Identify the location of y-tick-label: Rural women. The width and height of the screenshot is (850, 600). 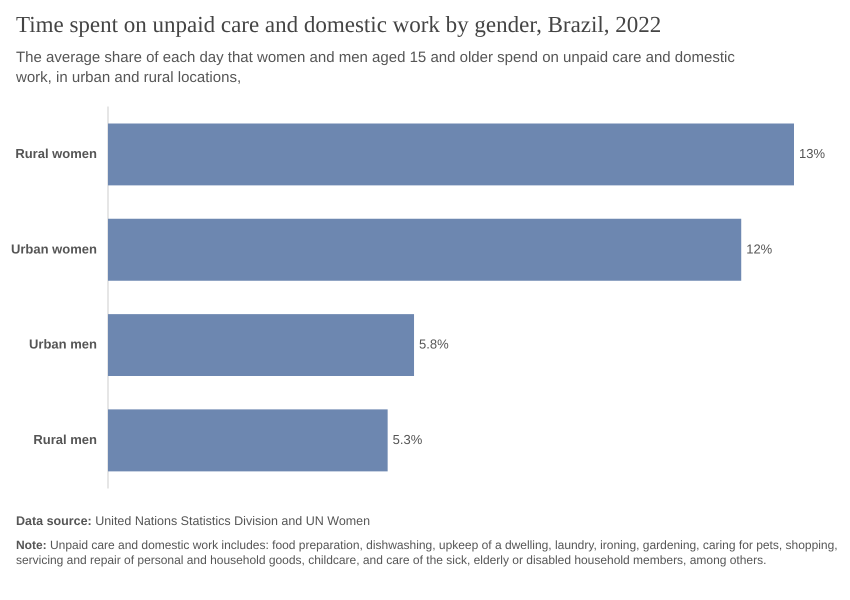
(56, 154).